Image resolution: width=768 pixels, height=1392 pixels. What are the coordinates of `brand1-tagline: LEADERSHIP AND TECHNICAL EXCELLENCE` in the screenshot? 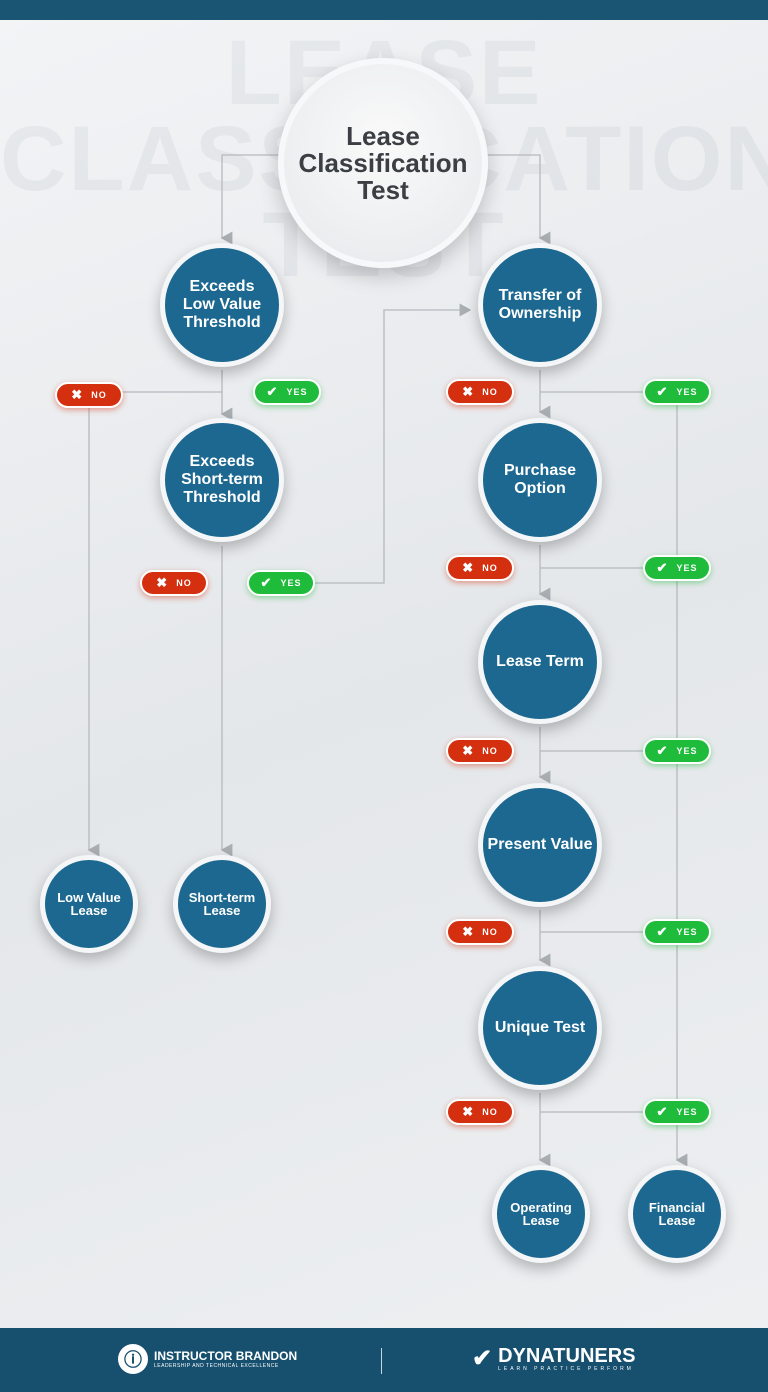 It's located at (216, 1366).